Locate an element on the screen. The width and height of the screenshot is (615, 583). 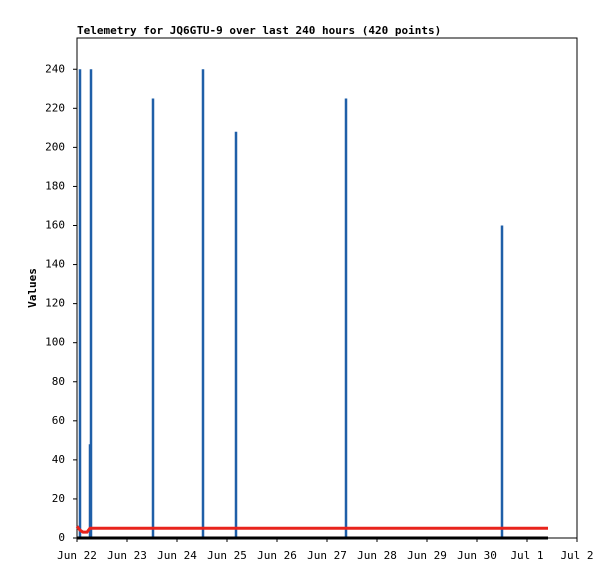
y-tick-label: 140 is located at coordinates (55, 264).